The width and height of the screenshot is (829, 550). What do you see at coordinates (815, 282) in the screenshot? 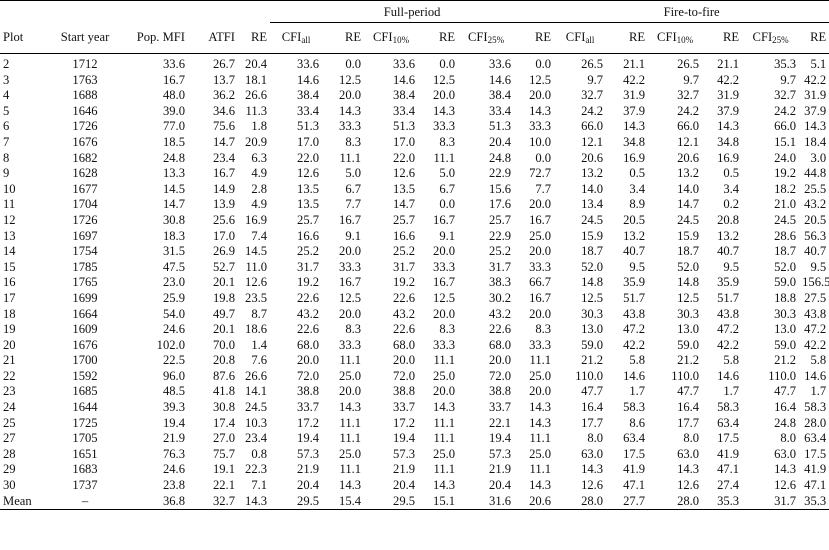
I see `table-cell: 156.5` at bounding box center [815, 282].